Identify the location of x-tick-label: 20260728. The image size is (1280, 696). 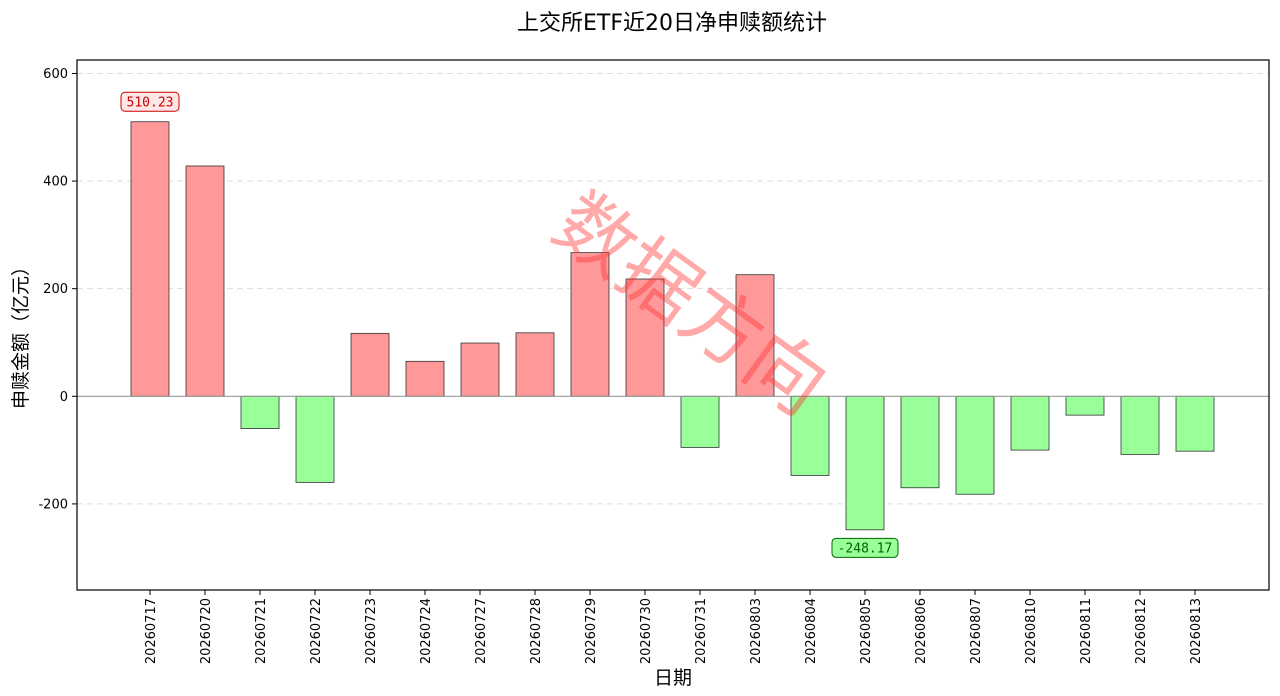
(536, 631).